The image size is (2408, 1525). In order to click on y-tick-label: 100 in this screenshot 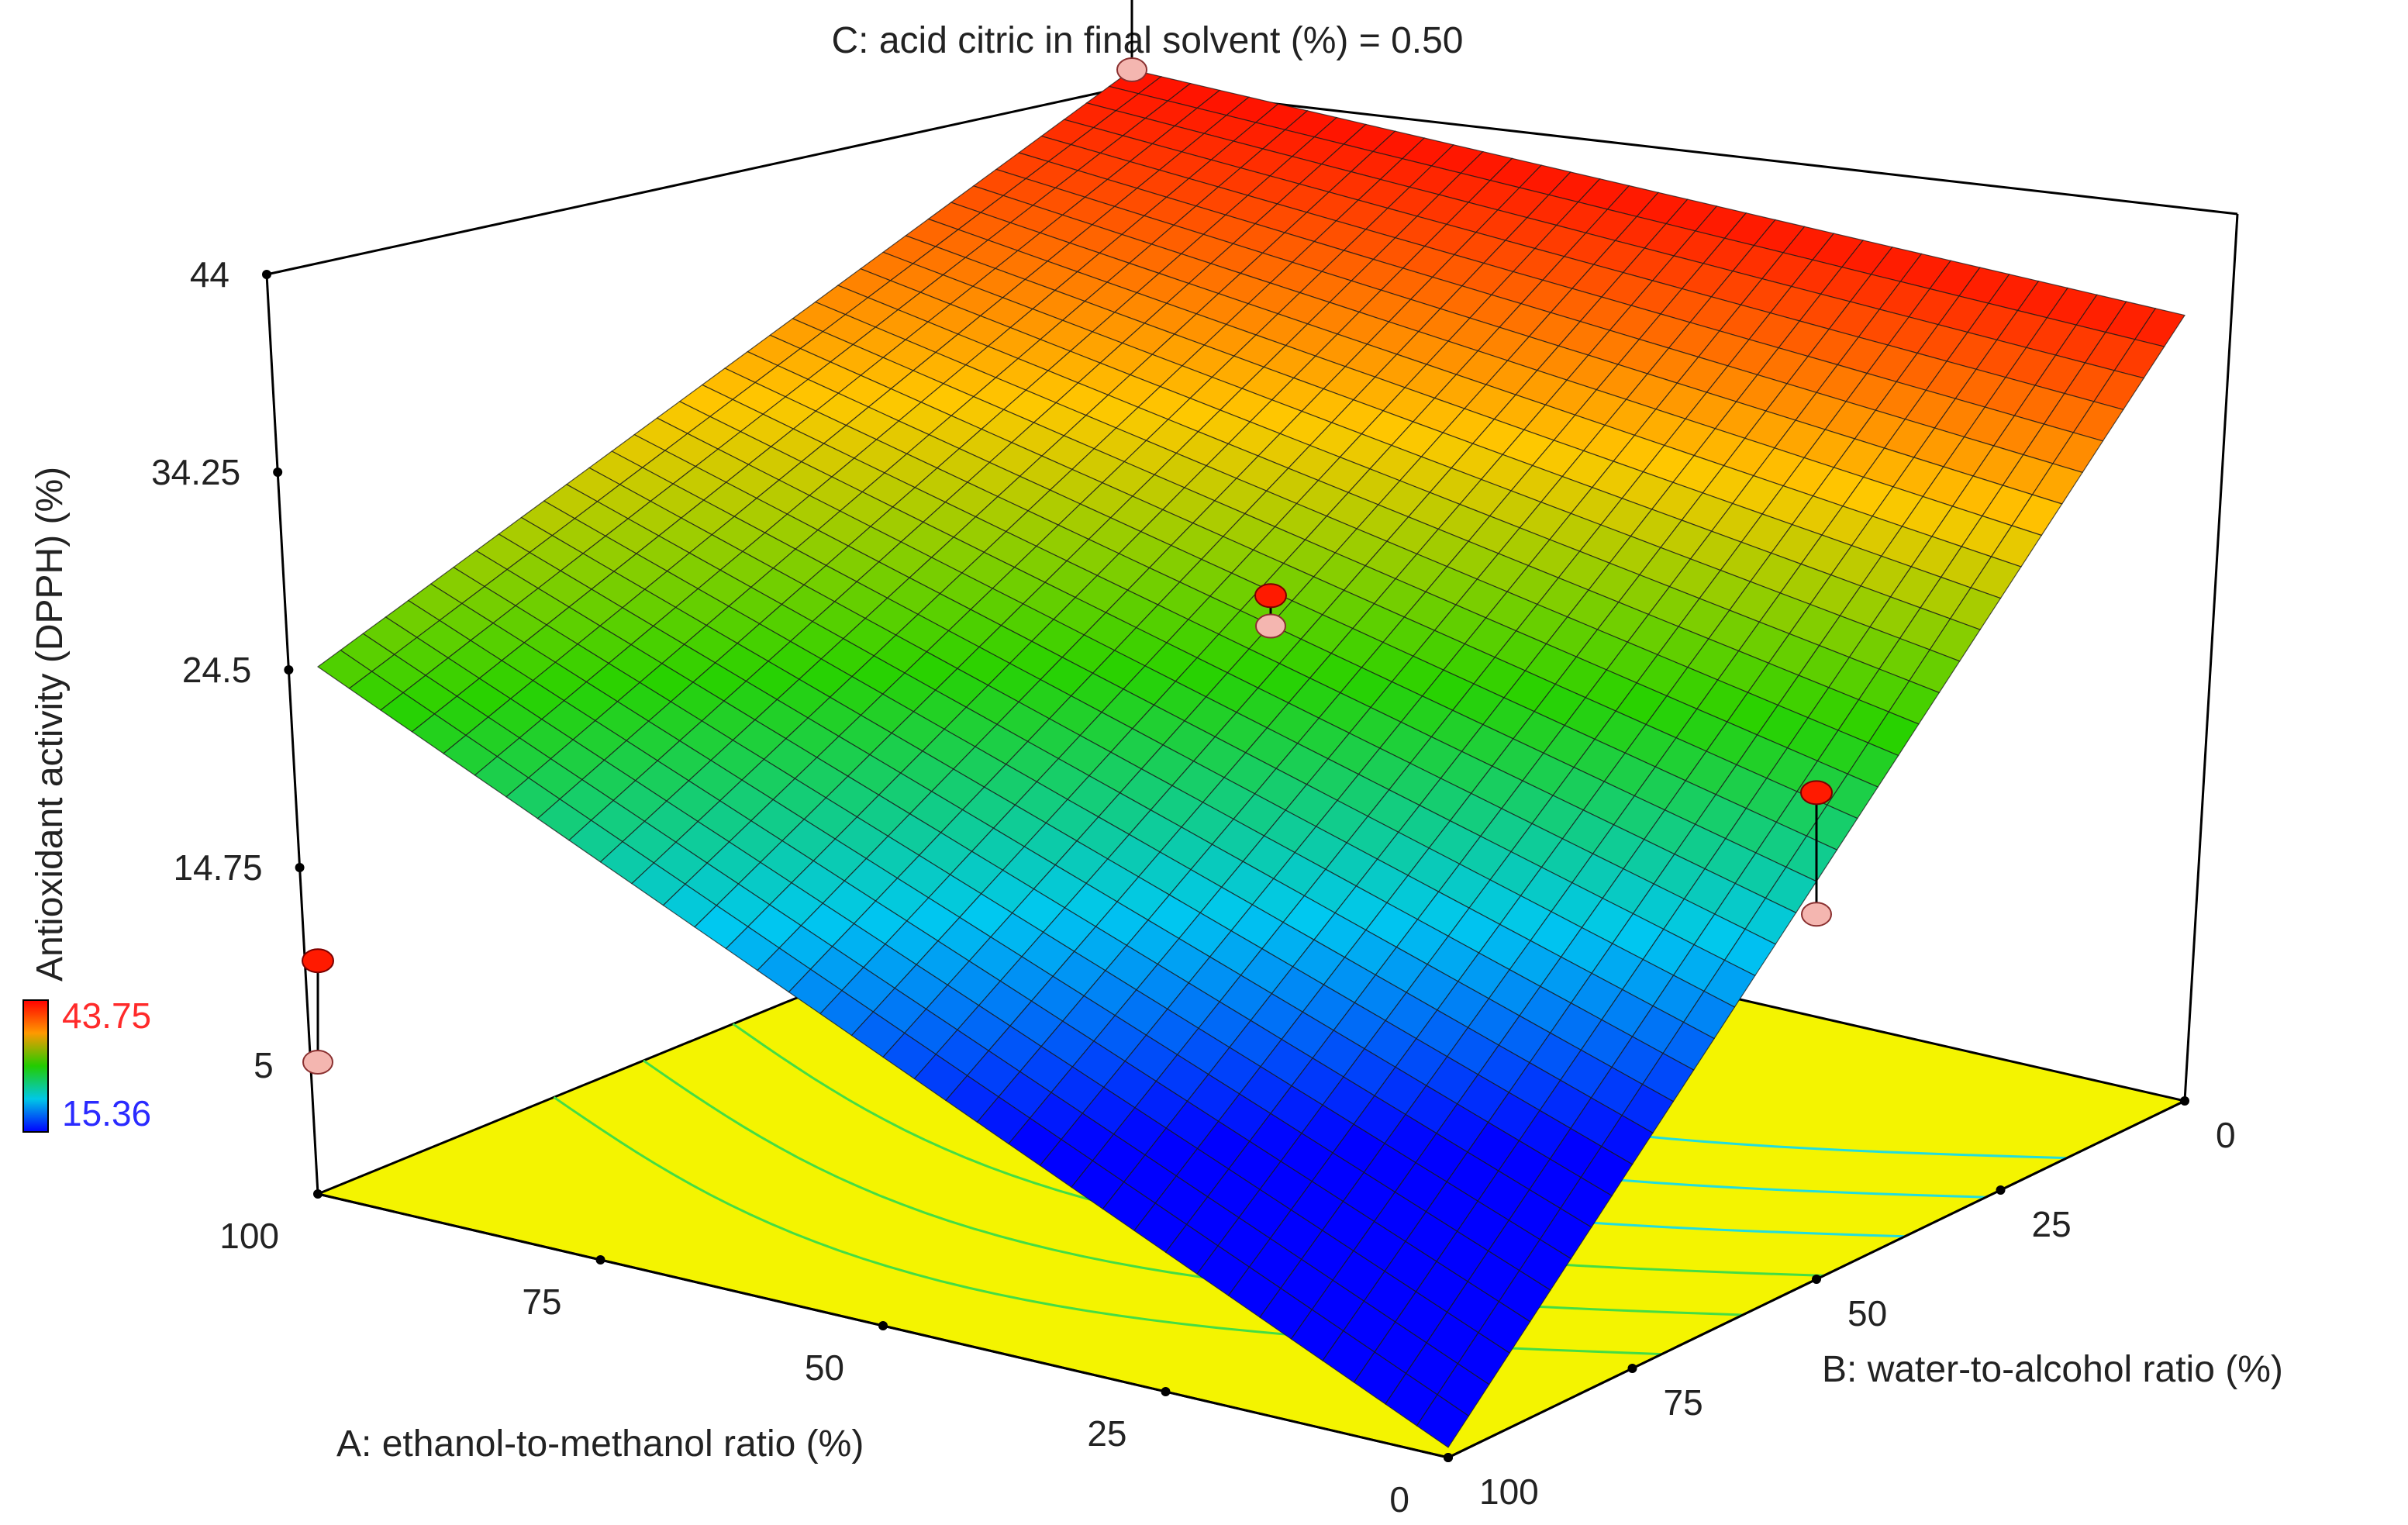, I will do `click(1509, 1492)`.